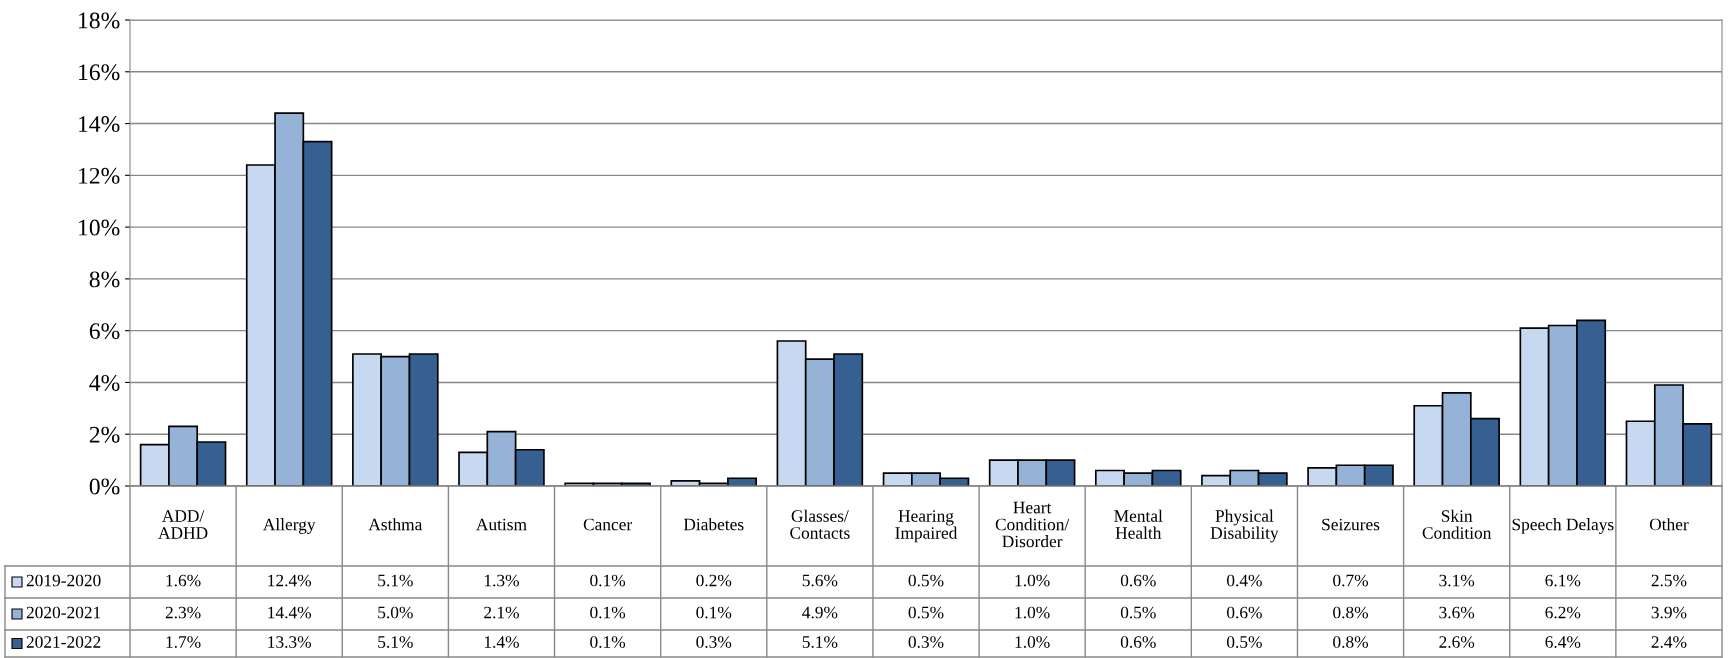  I want to click on data-label: 0.7%, so click(1351, 580).